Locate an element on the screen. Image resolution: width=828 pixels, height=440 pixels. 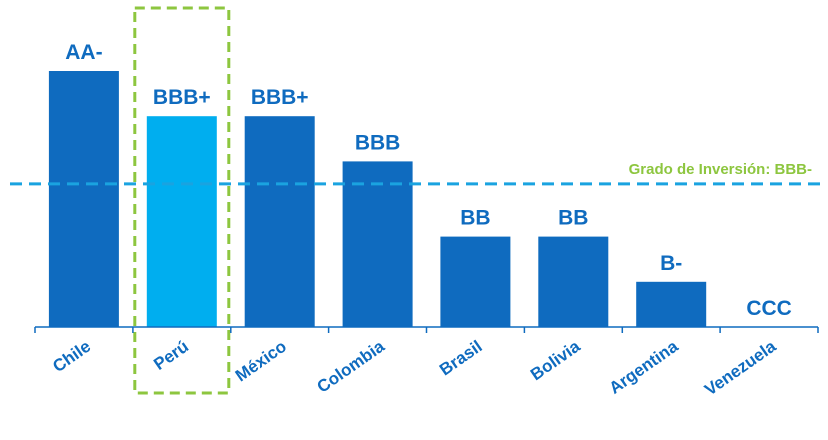
rating-label-venezuela: CCC is located at coordinates (769, 308).